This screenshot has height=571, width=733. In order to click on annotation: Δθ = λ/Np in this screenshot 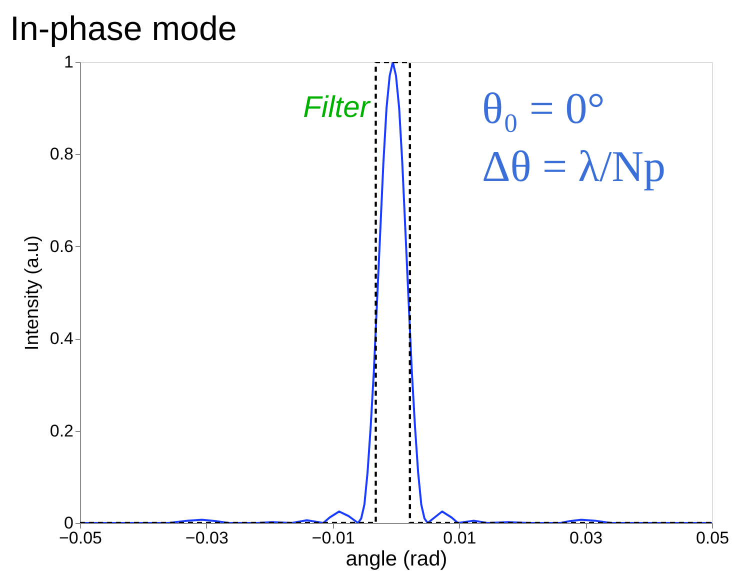, I will do `click(574, 166)`.